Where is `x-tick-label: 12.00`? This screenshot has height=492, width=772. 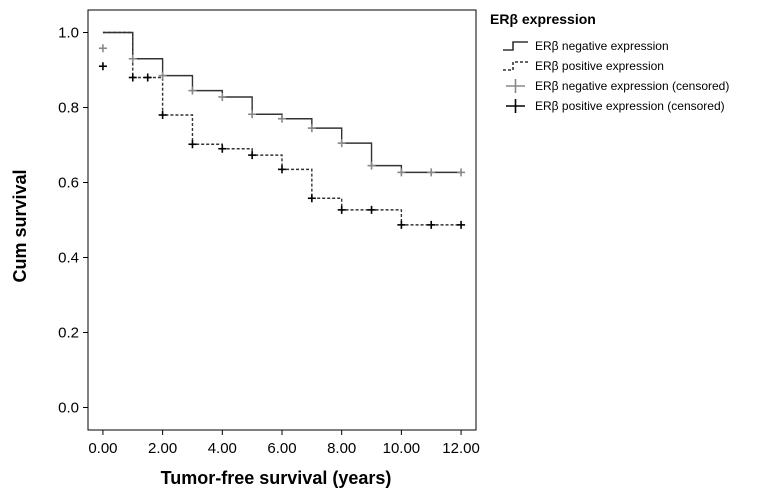
x-tick-label: 12.00 is located at coordinates (461, 448).